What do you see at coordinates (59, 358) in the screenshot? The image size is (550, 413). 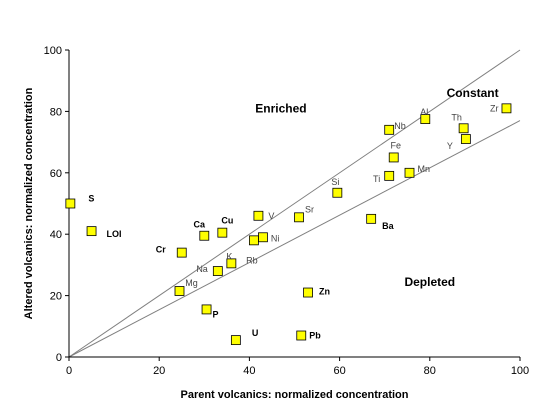 I see `y-tick-label: 0` at bounding box center [59, 358].